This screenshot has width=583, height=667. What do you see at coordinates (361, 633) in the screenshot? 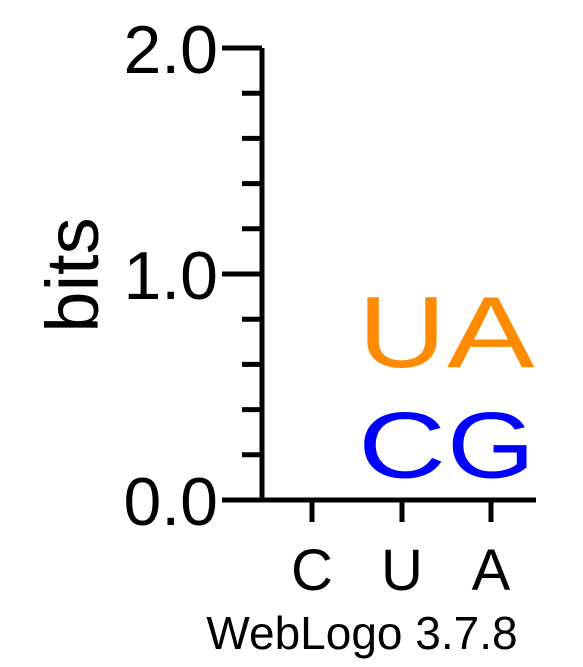
I see `weblogo-credit: WebLogo 3.7.8` at bounding box center [361, 633].